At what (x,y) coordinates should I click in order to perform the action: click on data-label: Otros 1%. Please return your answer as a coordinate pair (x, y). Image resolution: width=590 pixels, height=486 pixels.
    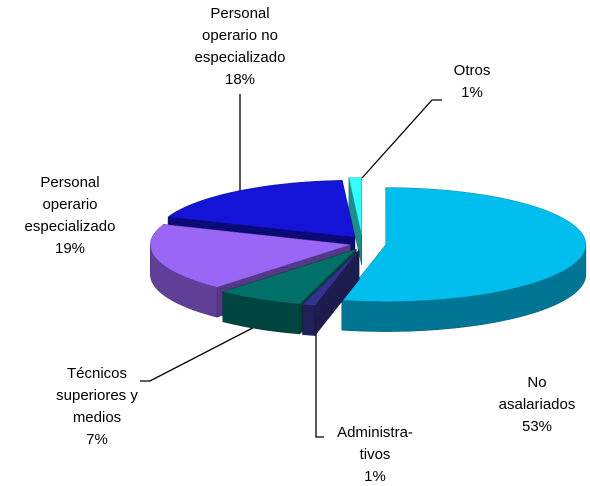
    Looking at the image, I should click on (472, 81).